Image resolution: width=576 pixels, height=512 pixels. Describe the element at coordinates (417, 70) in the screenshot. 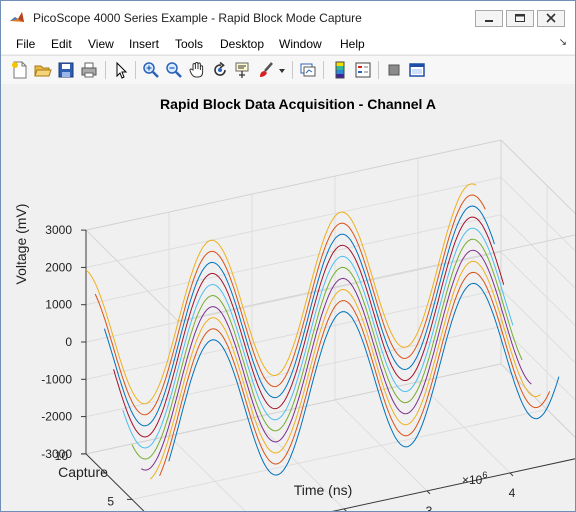

I see `show-plot-tools-icon` at that location.